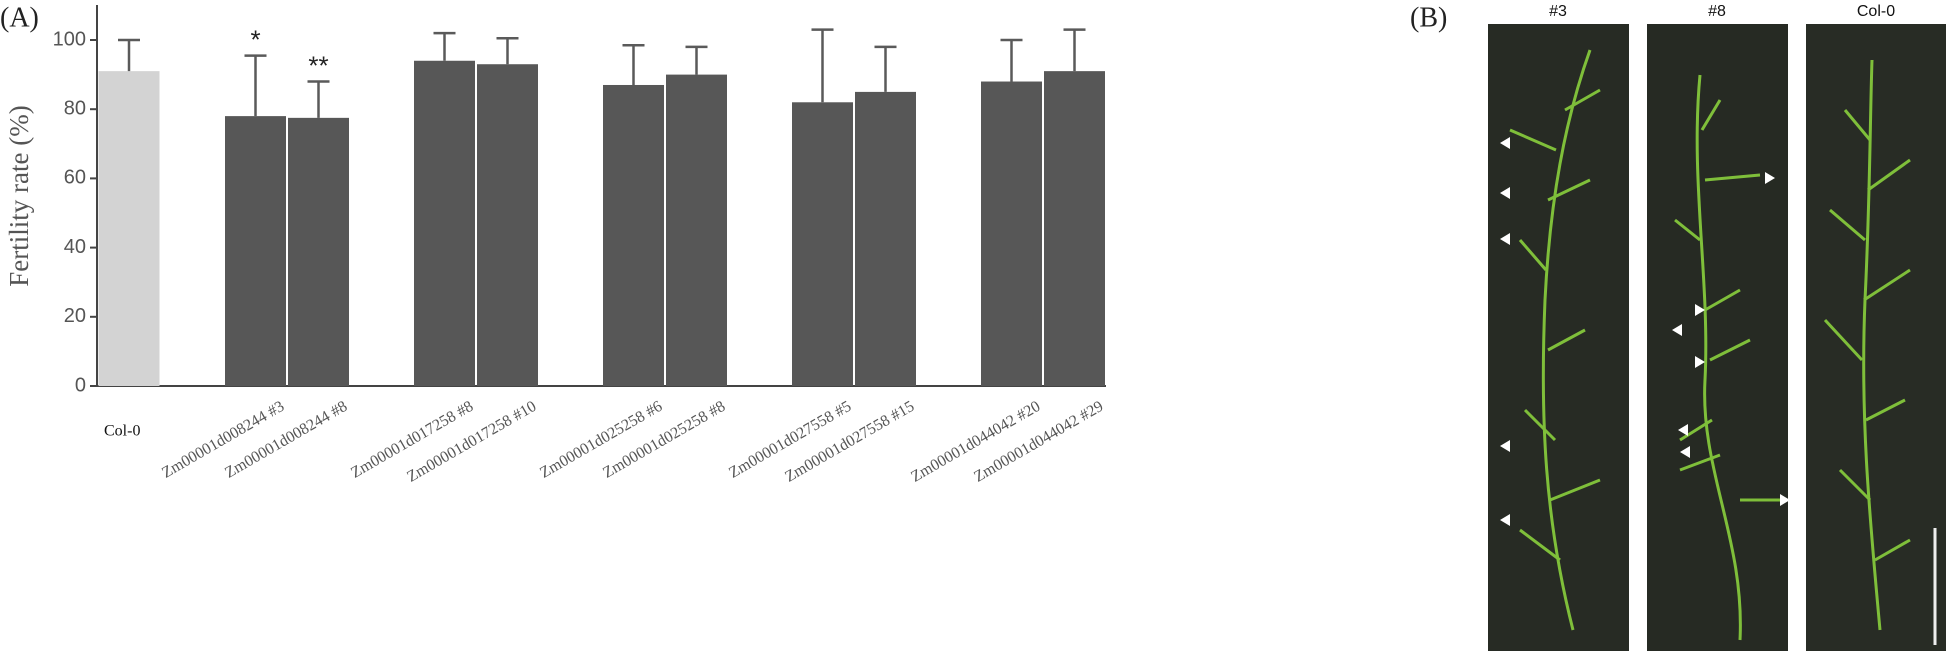 This screenshot has height=651, width=1946. Describe the element at coordinates (1645, 331) in the screenshot. I see `arrowhead` at that location.